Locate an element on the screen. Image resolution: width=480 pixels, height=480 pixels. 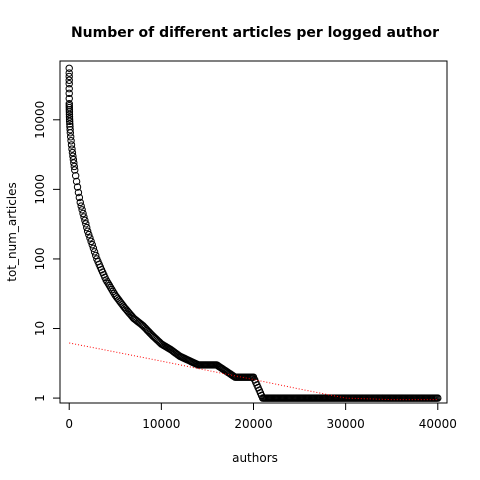
x-tick-label: 0 is located at coordinates (69, 424).